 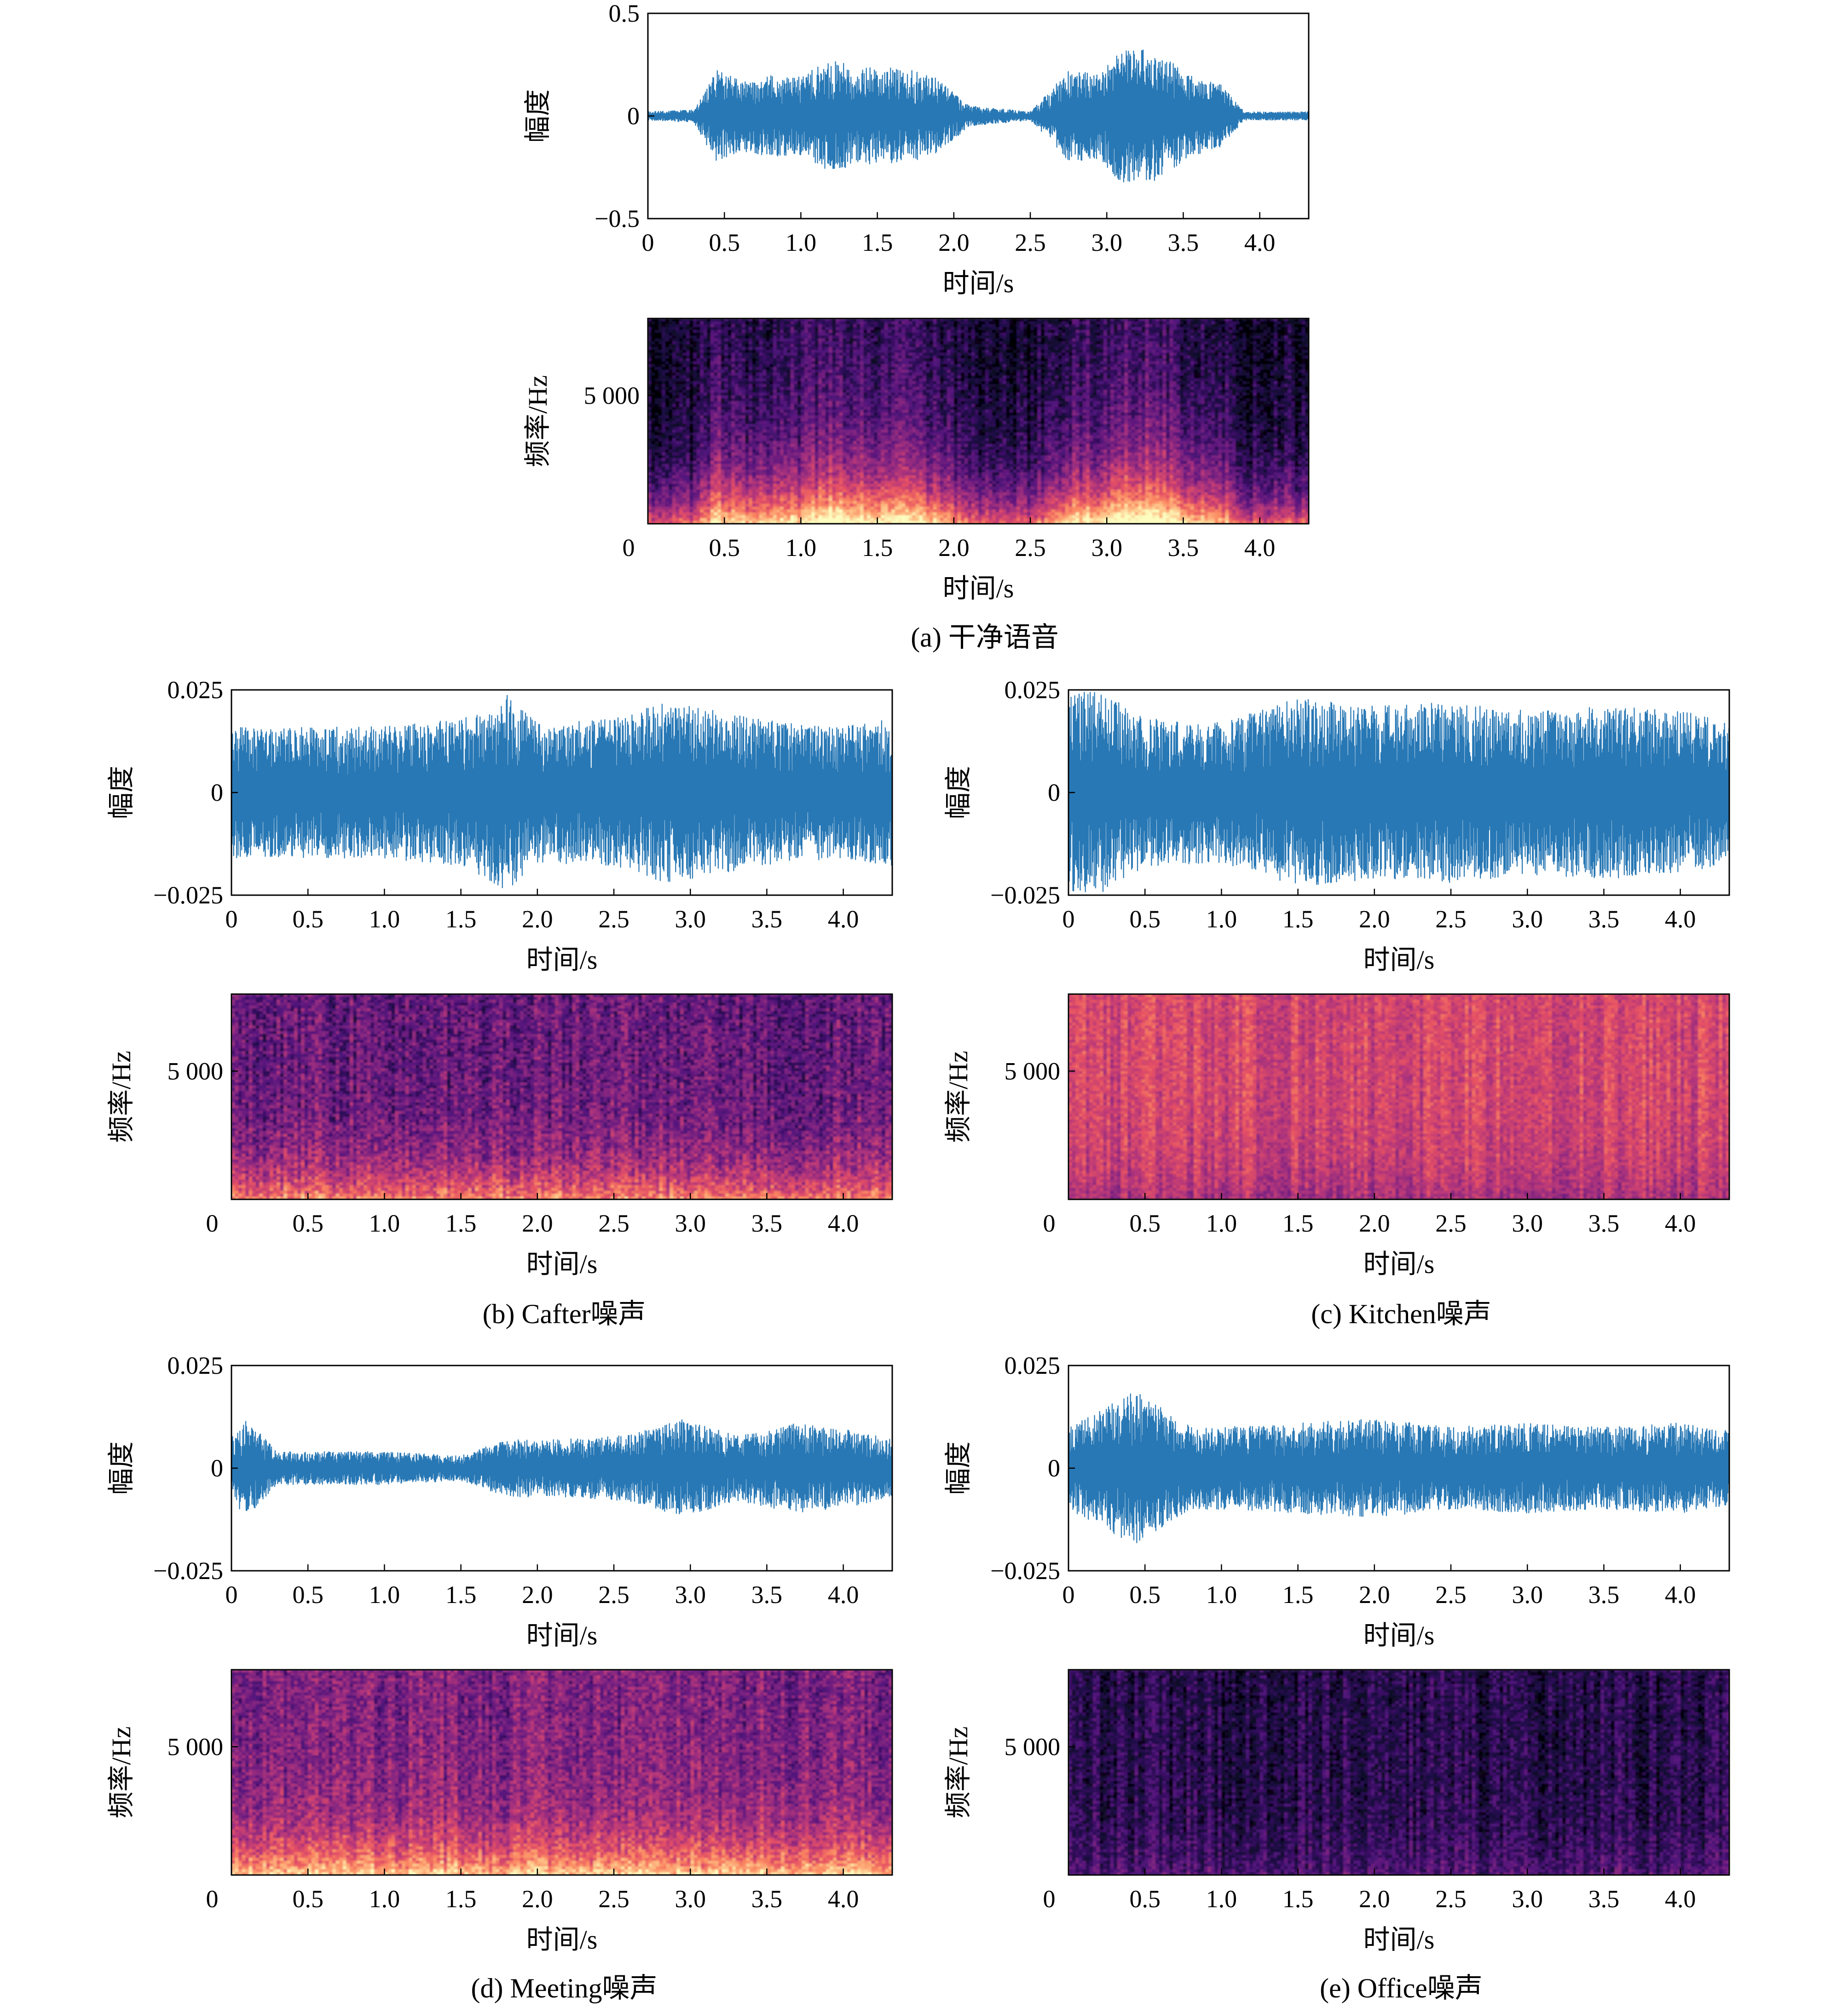 What do you see at coordinates (1374, 919) in the screenshot?
I see `waveform-xtick-label-2-4: 2.0` at bounding box center [1374, 919].